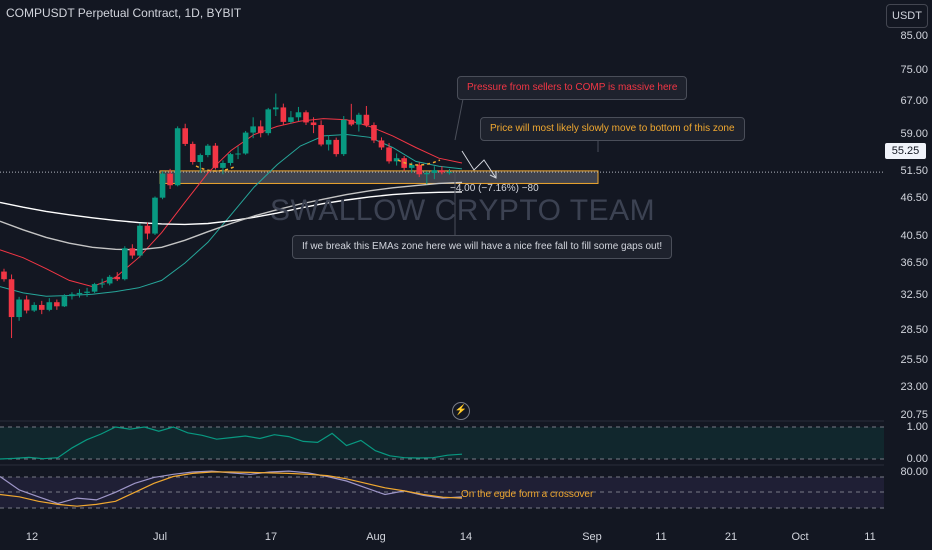  Describe the element at coordinates (917, 459) in the screenshot. I see `indicator-tick: 0.00` at that location.